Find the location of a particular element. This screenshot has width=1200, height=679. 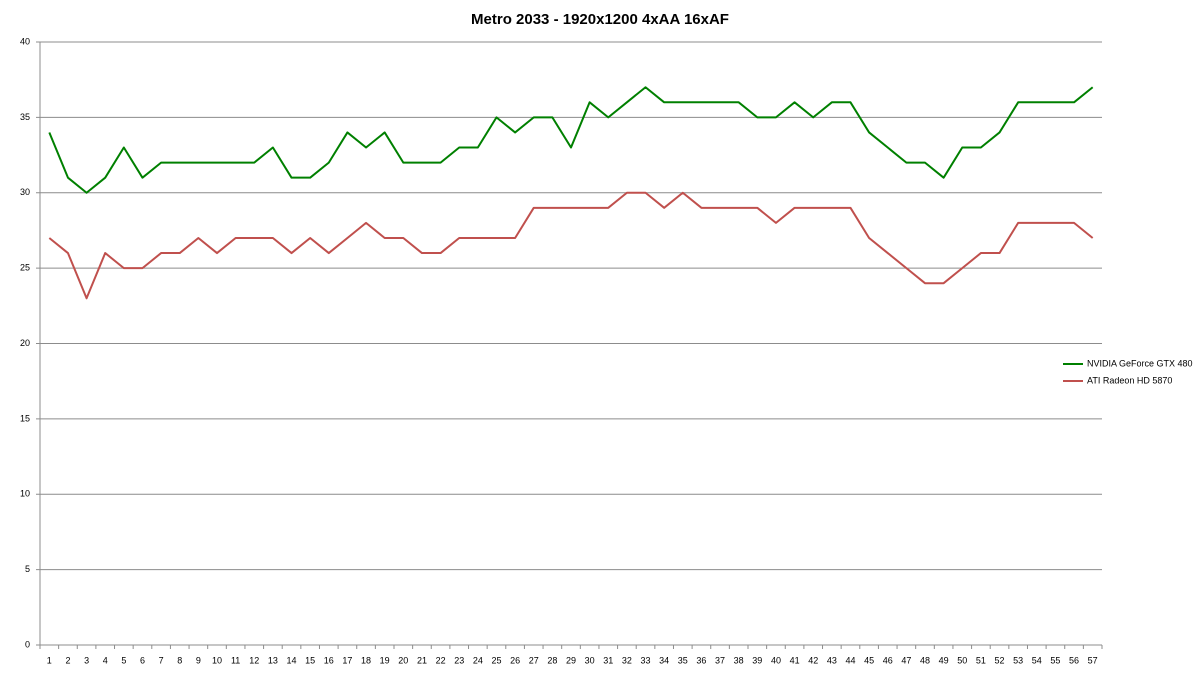

x-tick-label: 24 is located at coordinates (478, 660).